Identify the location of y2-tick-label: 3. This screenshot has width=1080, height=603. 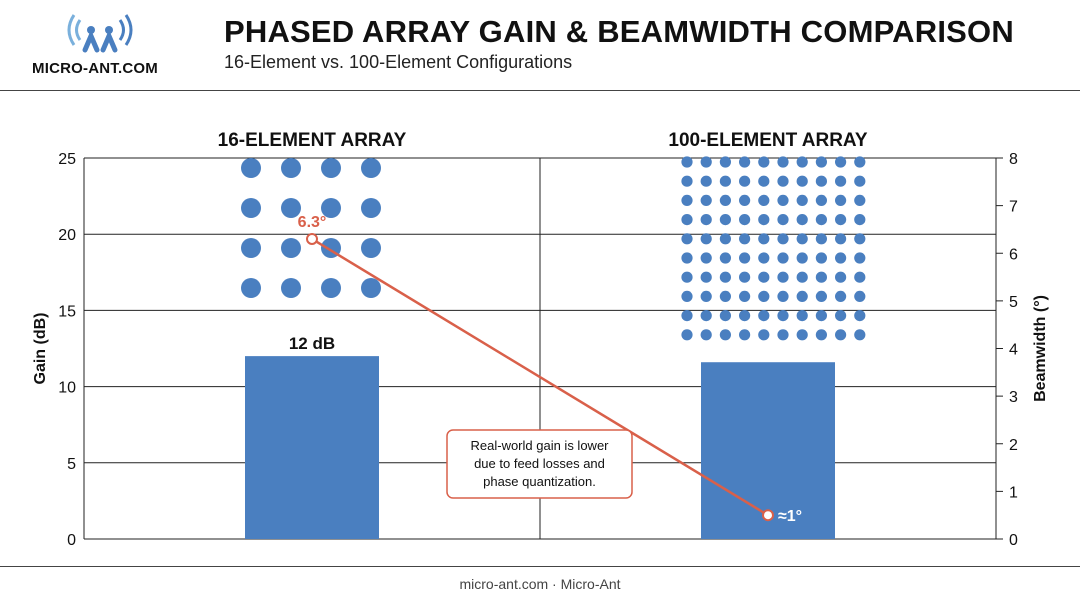
(1013, 397).